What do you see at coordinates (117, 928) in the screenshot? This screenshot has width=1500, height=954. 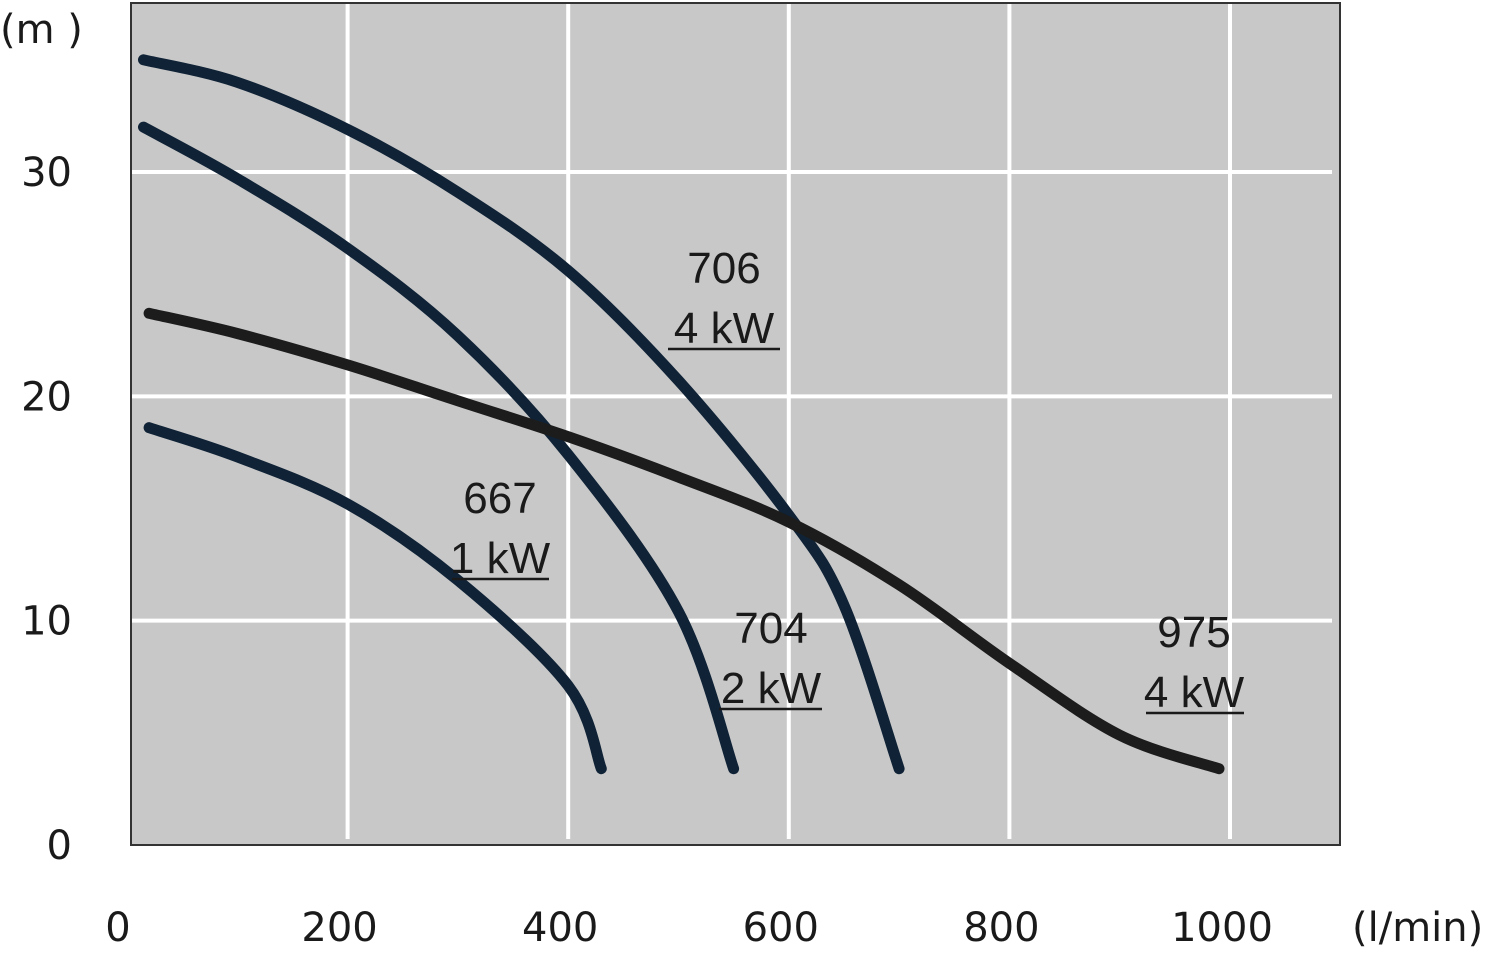 I see `x-tick-label-0: 0` at bounding box center [117, 928].